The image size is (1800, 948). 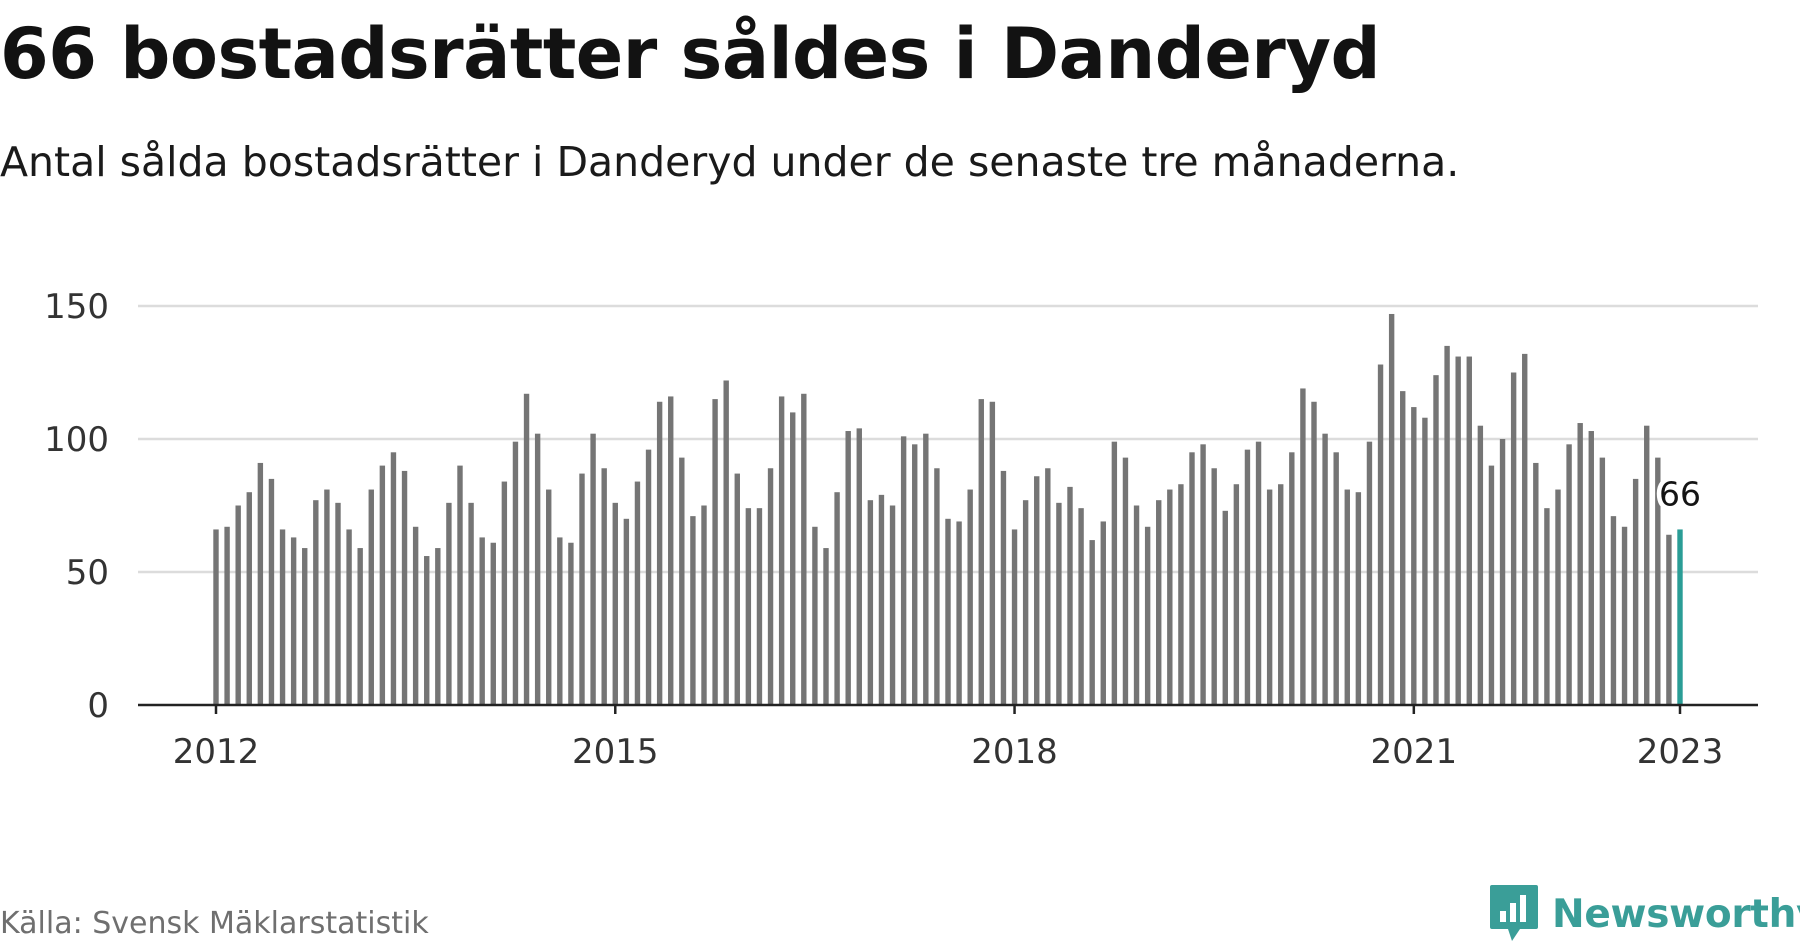 What do you see at coordinates (615, 752) in the screenshot?
I see `x-tick-label-2015: 2015` at bounding box center [615, 752].